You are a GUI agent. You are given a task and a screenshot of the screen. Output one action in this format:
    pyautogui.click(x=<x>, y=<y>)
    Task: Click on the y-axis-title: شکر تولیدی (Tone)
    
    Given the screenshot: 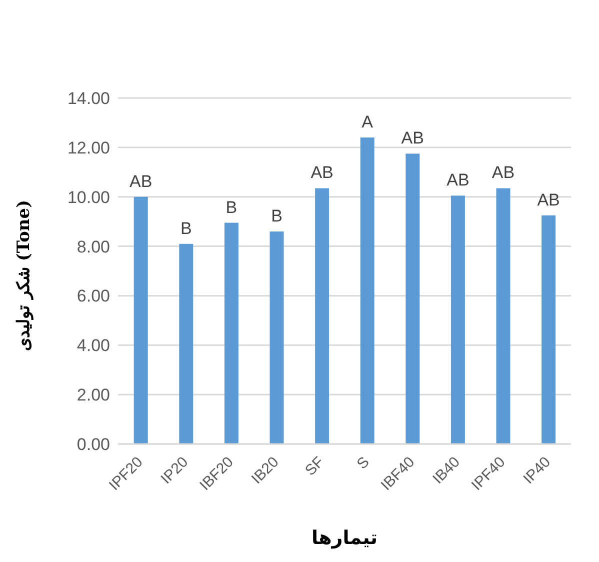 What is the action you would take?
    pyautogui.click(x=24, y=275)
    